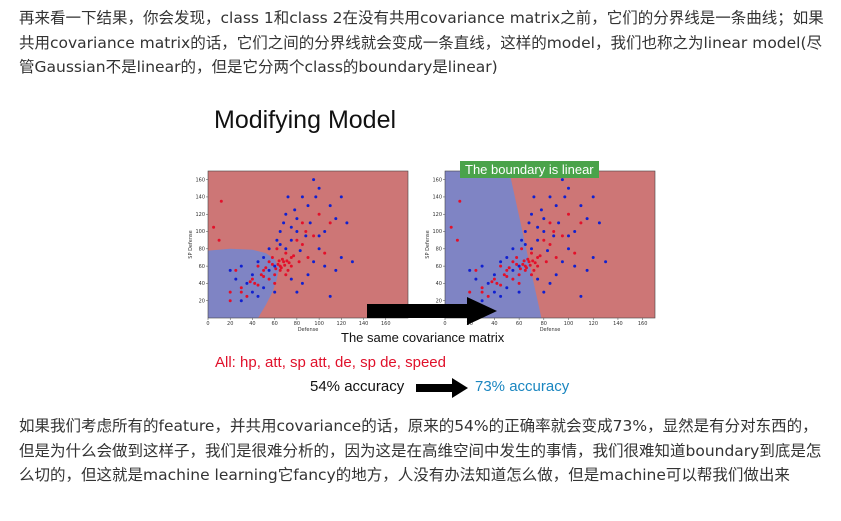  What do you see at coordinates (529, 169) in the screenshot?
I see `boundary-is-linear-label: The boundary is linear` at bounding box center [529, 169].